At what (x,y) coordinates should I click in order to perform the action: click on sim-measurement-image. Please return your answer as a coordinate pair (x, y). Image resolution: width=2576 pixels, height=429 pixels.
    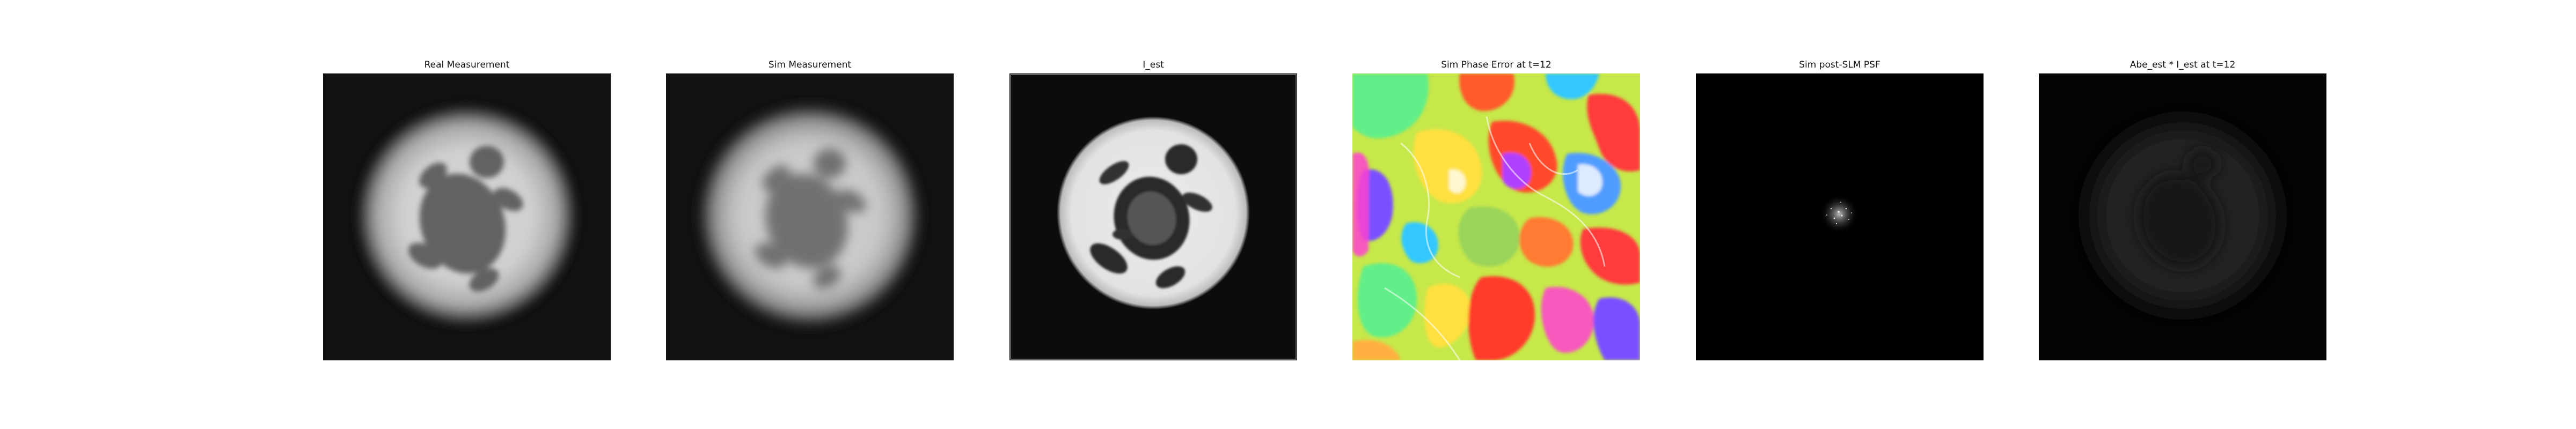
    Looking at the image, I should click on (810, 216).